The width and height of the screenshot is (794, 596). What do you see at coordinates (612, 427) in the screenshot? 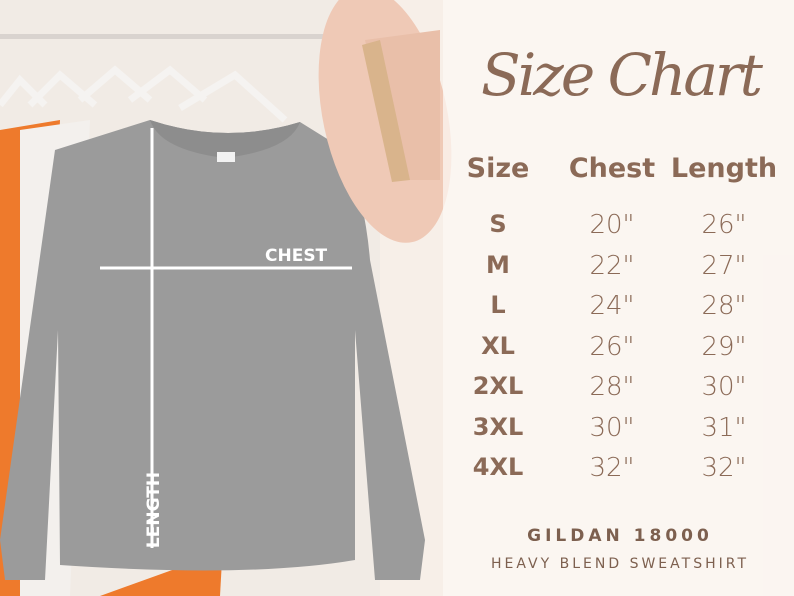
I see `row-chest-cell: 30"` at bounding box center [612, 427].